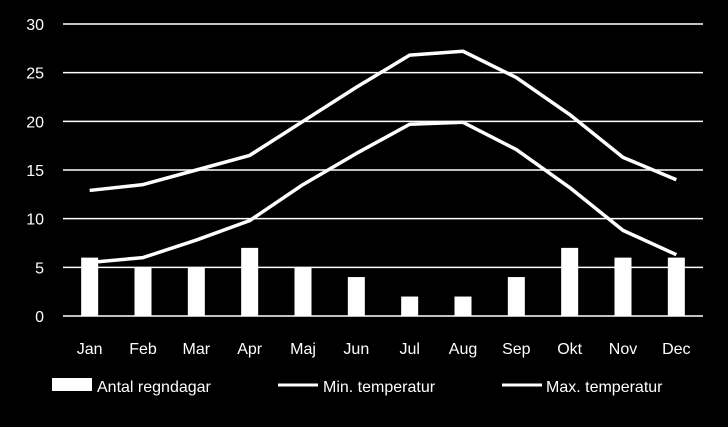 Image resolution: width=728 pixels, height=427 pixels. Describe the element at coordinates (35, 25) in the screenshot. I see `y-tick-label: 30` at that location.